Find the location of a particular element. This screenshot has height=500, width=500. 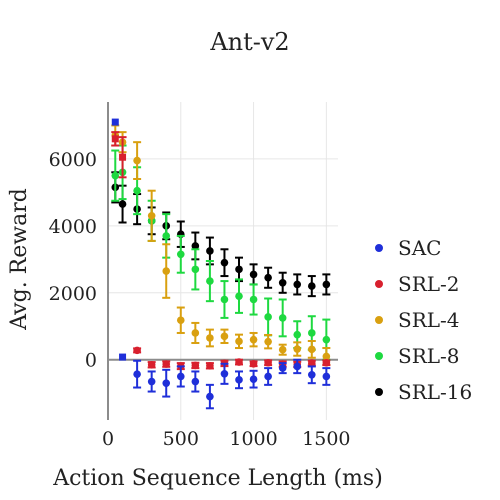

y-tick-label: 2000 is located at coordinates (73, 294).